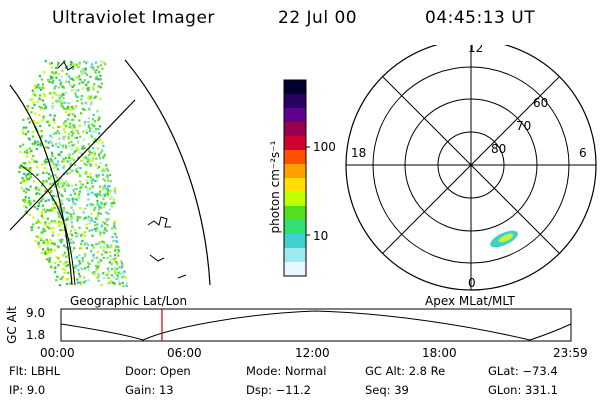 The height and width of the screenshot is (400, 600). What do you see at coordinates (184, 353) in the screenshot?
I see `xtick-0600: 06:00` at bounding box center [184, 353].